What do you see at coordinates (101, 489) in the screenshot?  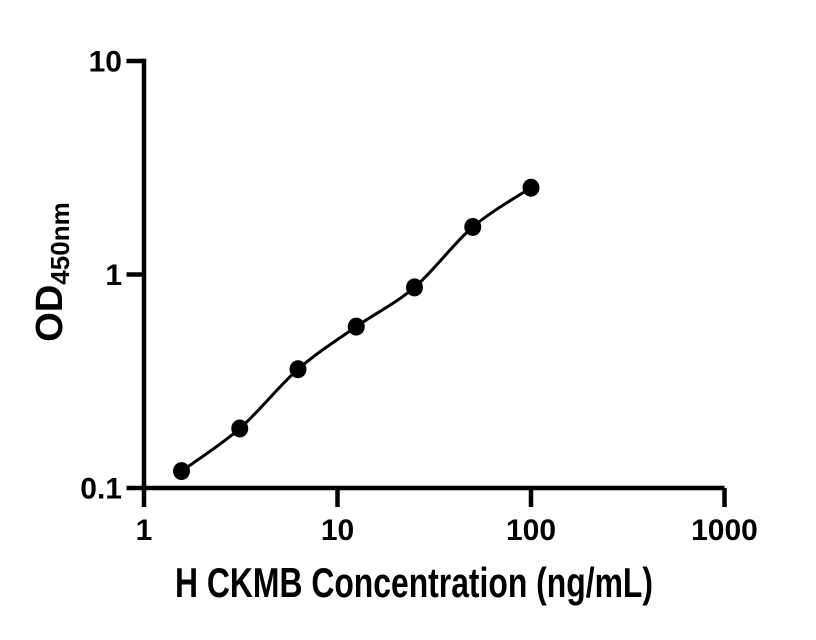 I see `y-tick-label: 0.1` at bounding box center [101, 489].